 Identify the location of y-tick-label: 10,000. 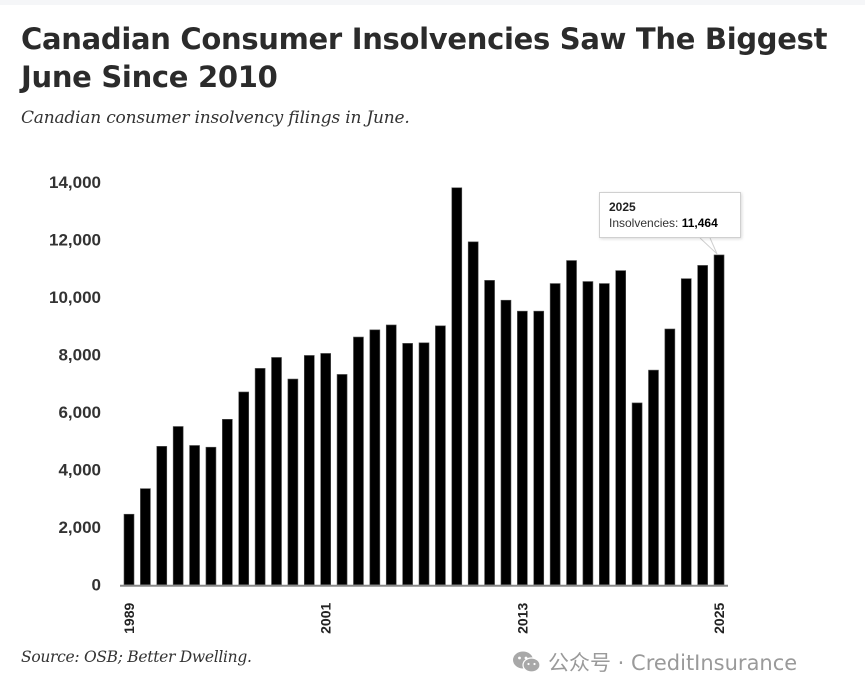
(75, 297).